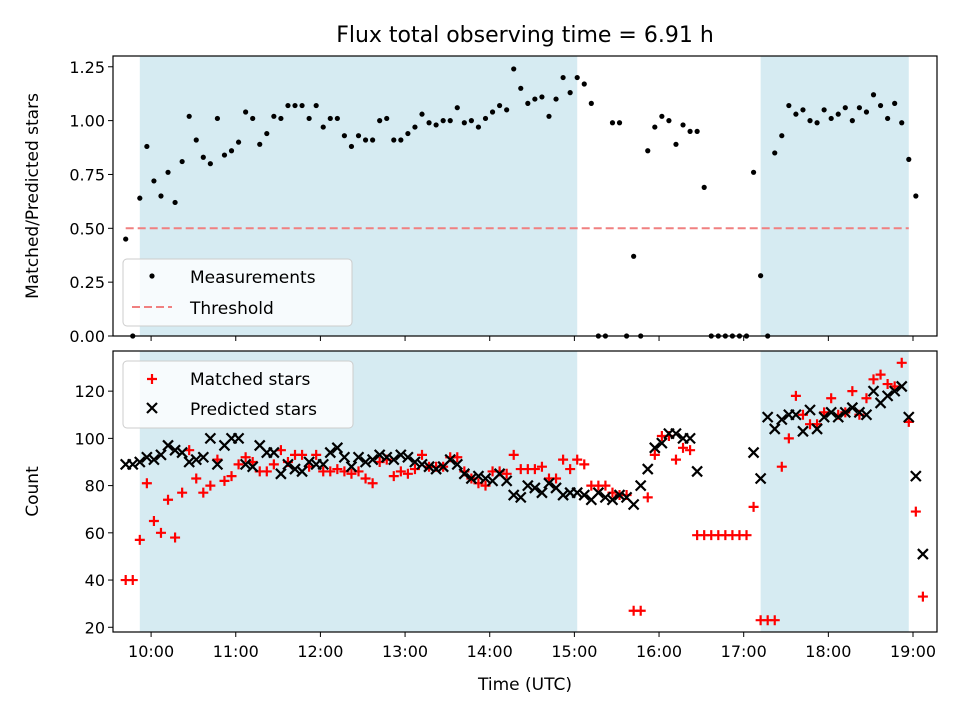 This screenshot has height=724, width=960. What do you see at coordinates (95, 580) in the screenshot?
I see `y-tick-label: 40` at bounding box center [95, 580].